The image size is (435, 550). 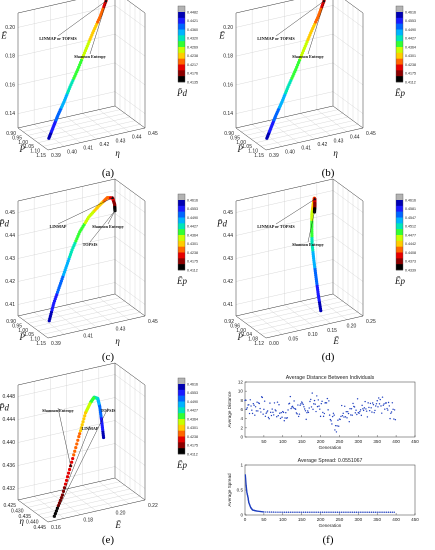 What do you see at coordinates (10, 236) in the screenshot?
I see `z-tick-label: 0.44` at bounding box center [10, 236].